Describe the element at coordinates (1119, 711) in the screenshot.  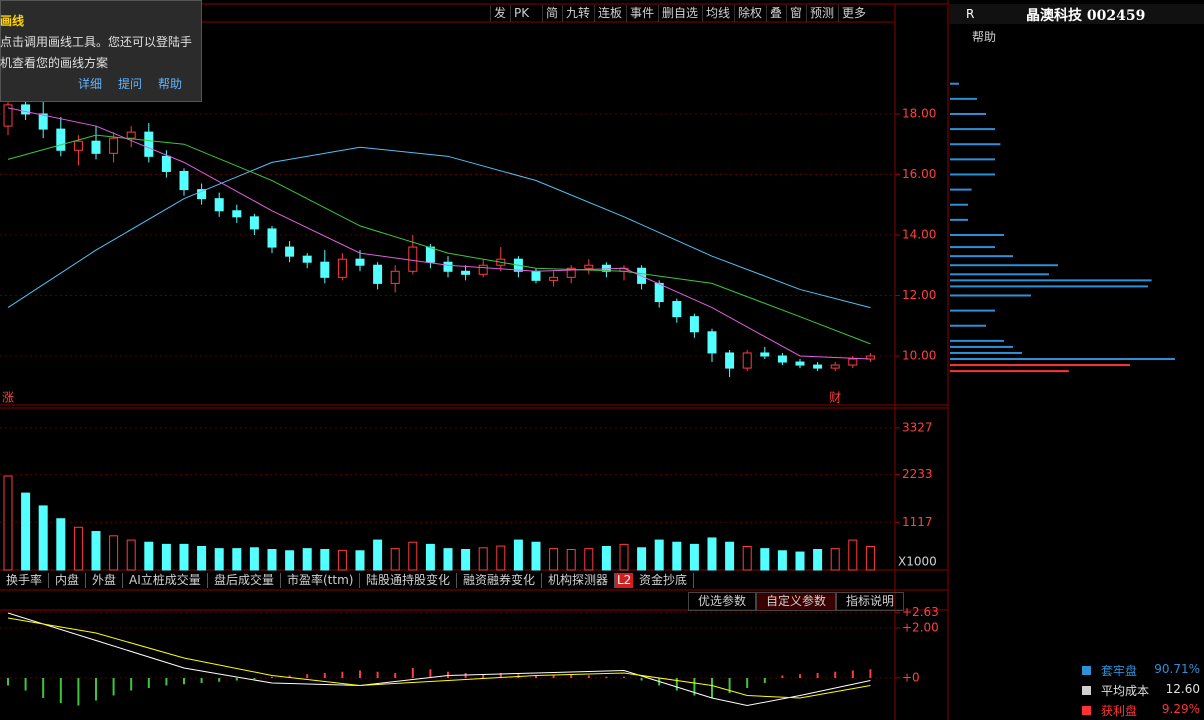
I see `stat-label: 获利盘` at that location.